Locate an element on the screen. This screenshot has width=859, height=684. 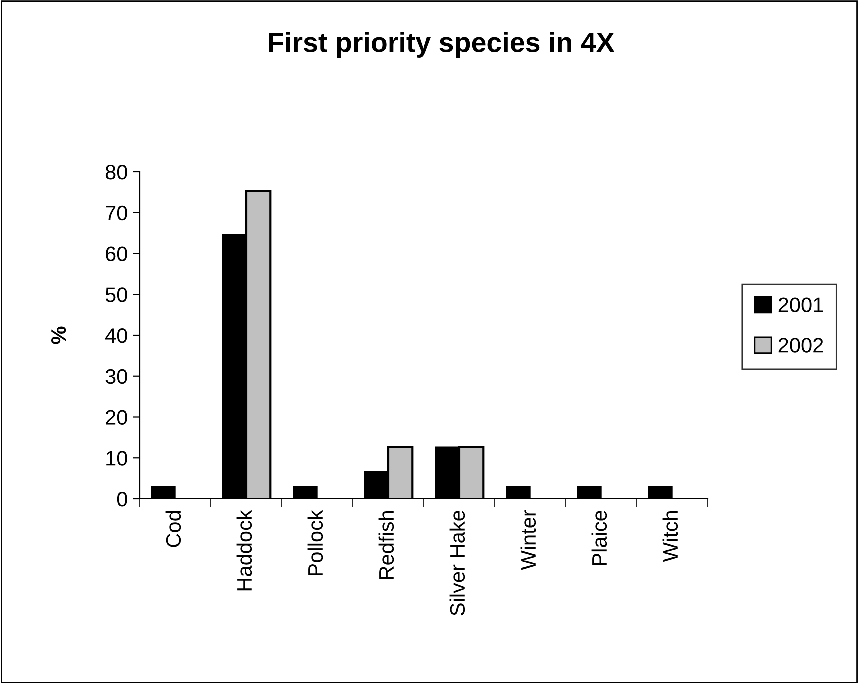
y-tick-label: 20 is located at coordinates (117, 418).